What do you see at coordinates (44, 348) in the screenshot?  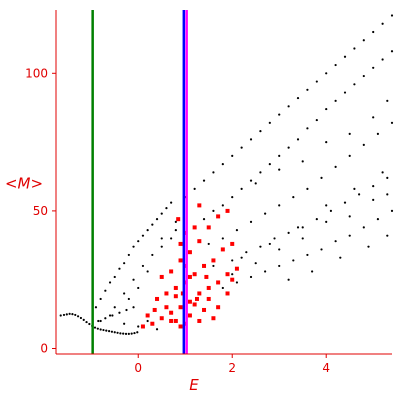 I see `y-tick-label: 0` at bounding box center [44, 348].